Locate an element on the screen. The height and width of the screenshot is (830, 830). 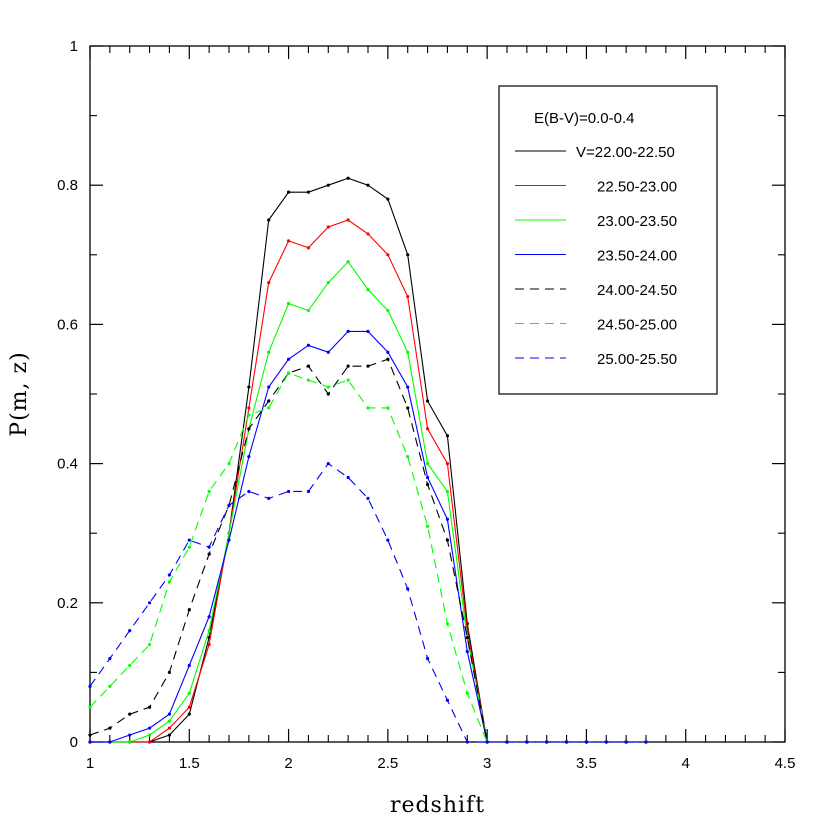
x-tick-label: 1 is located at coordinates (90, 763).